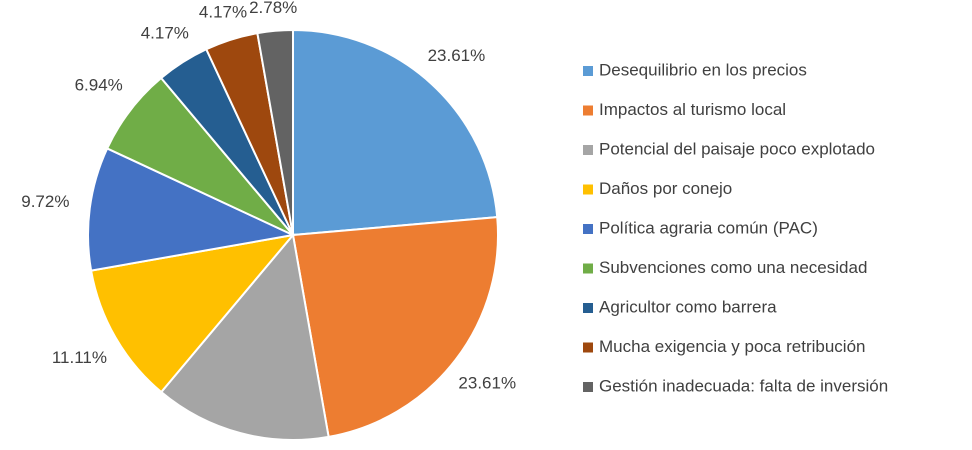 The width and height of the screenshot is (972, 450). Describe the element at coordinates (79, 357) in the screenshot. I see `data-label: 11.11%` at that location.